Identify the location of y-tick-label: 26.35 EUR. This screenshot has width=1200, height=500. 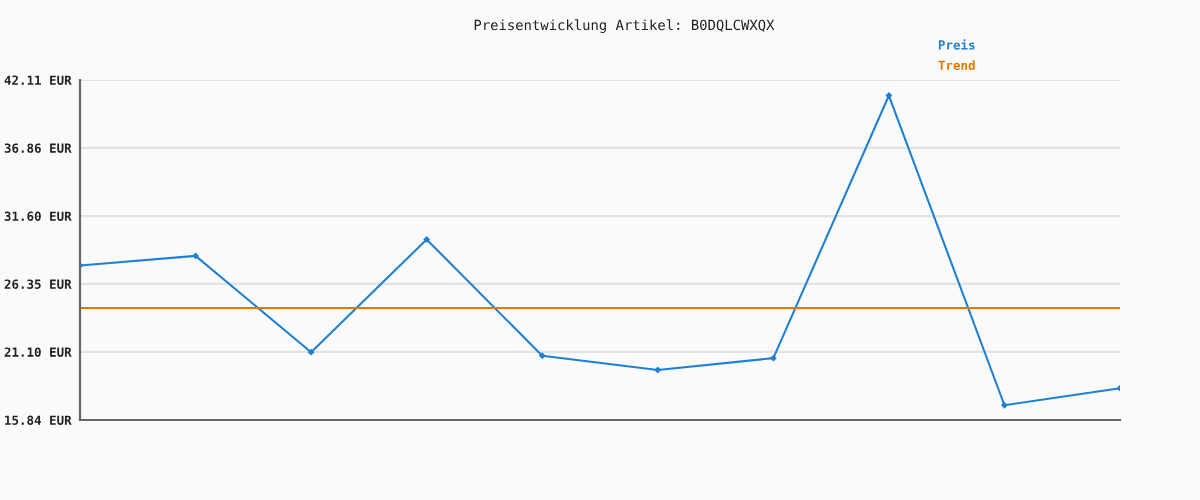
(38, 284).